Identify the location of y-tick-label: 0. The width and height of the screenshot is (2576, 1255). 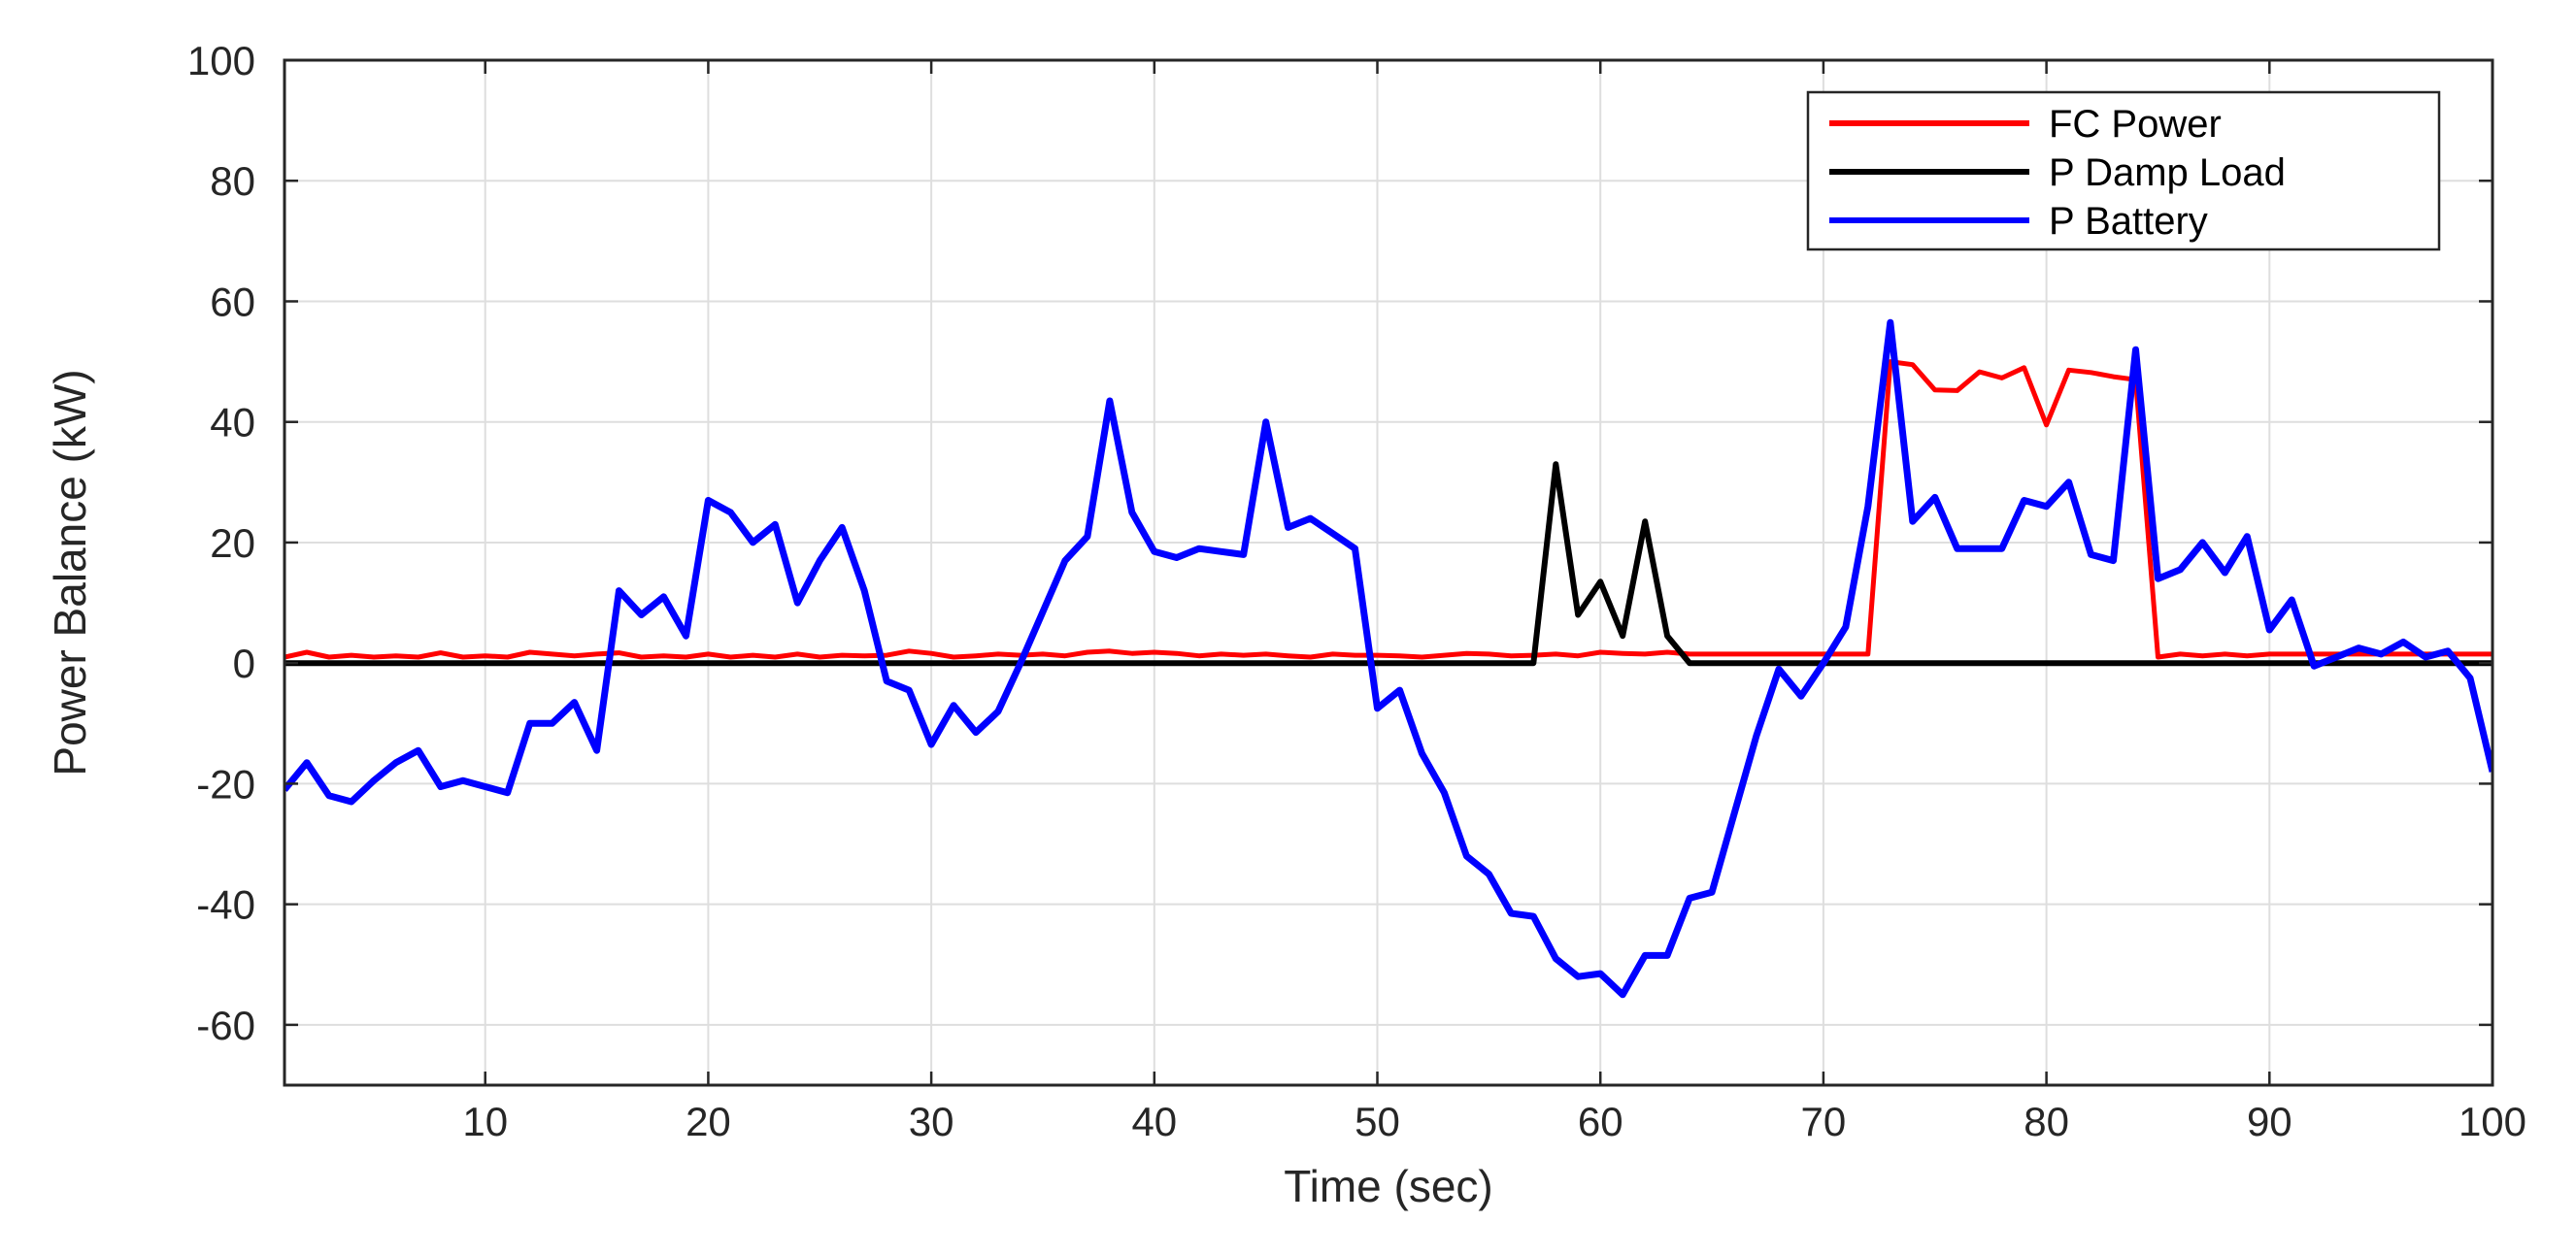
(244, 663).